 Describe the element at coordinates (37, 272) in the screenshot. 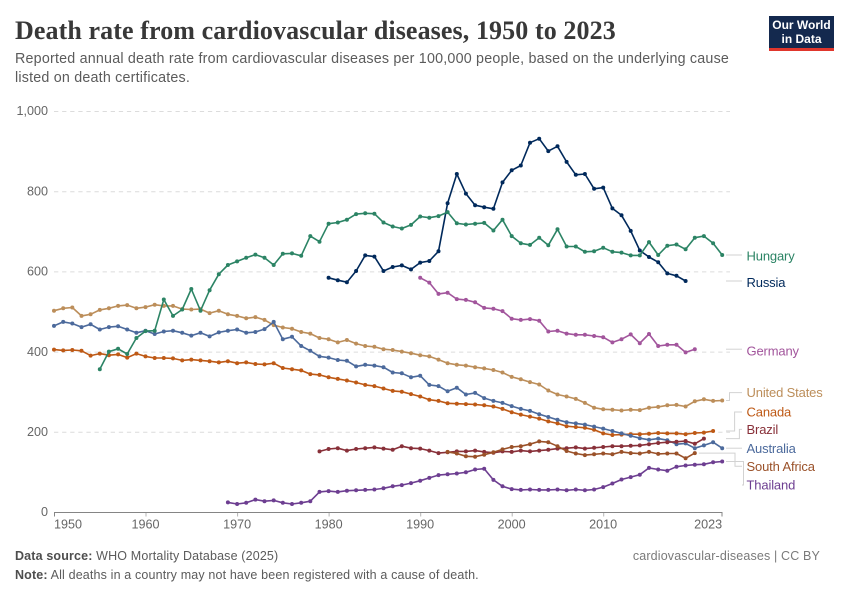

I see `svg-text: 600` at that location.